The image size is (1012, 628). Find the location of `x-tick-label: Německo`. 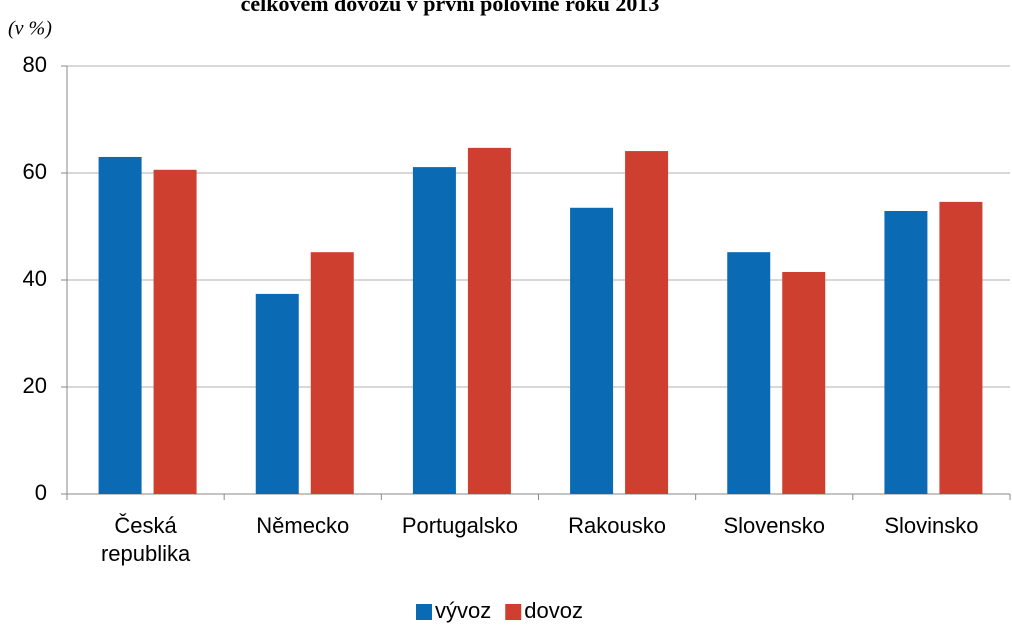

x-tick-label: Německo is located at coordinates (303, 525).